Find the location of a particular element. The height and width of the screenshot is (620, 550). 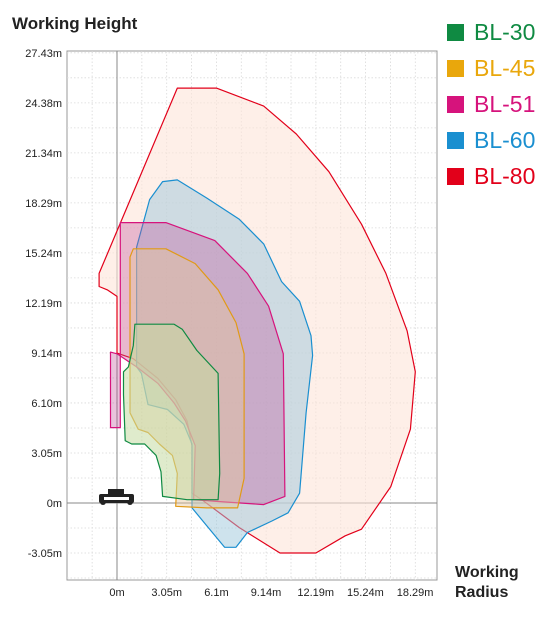

y-tick-label: 18.29m is located at coordinates (43, 204).